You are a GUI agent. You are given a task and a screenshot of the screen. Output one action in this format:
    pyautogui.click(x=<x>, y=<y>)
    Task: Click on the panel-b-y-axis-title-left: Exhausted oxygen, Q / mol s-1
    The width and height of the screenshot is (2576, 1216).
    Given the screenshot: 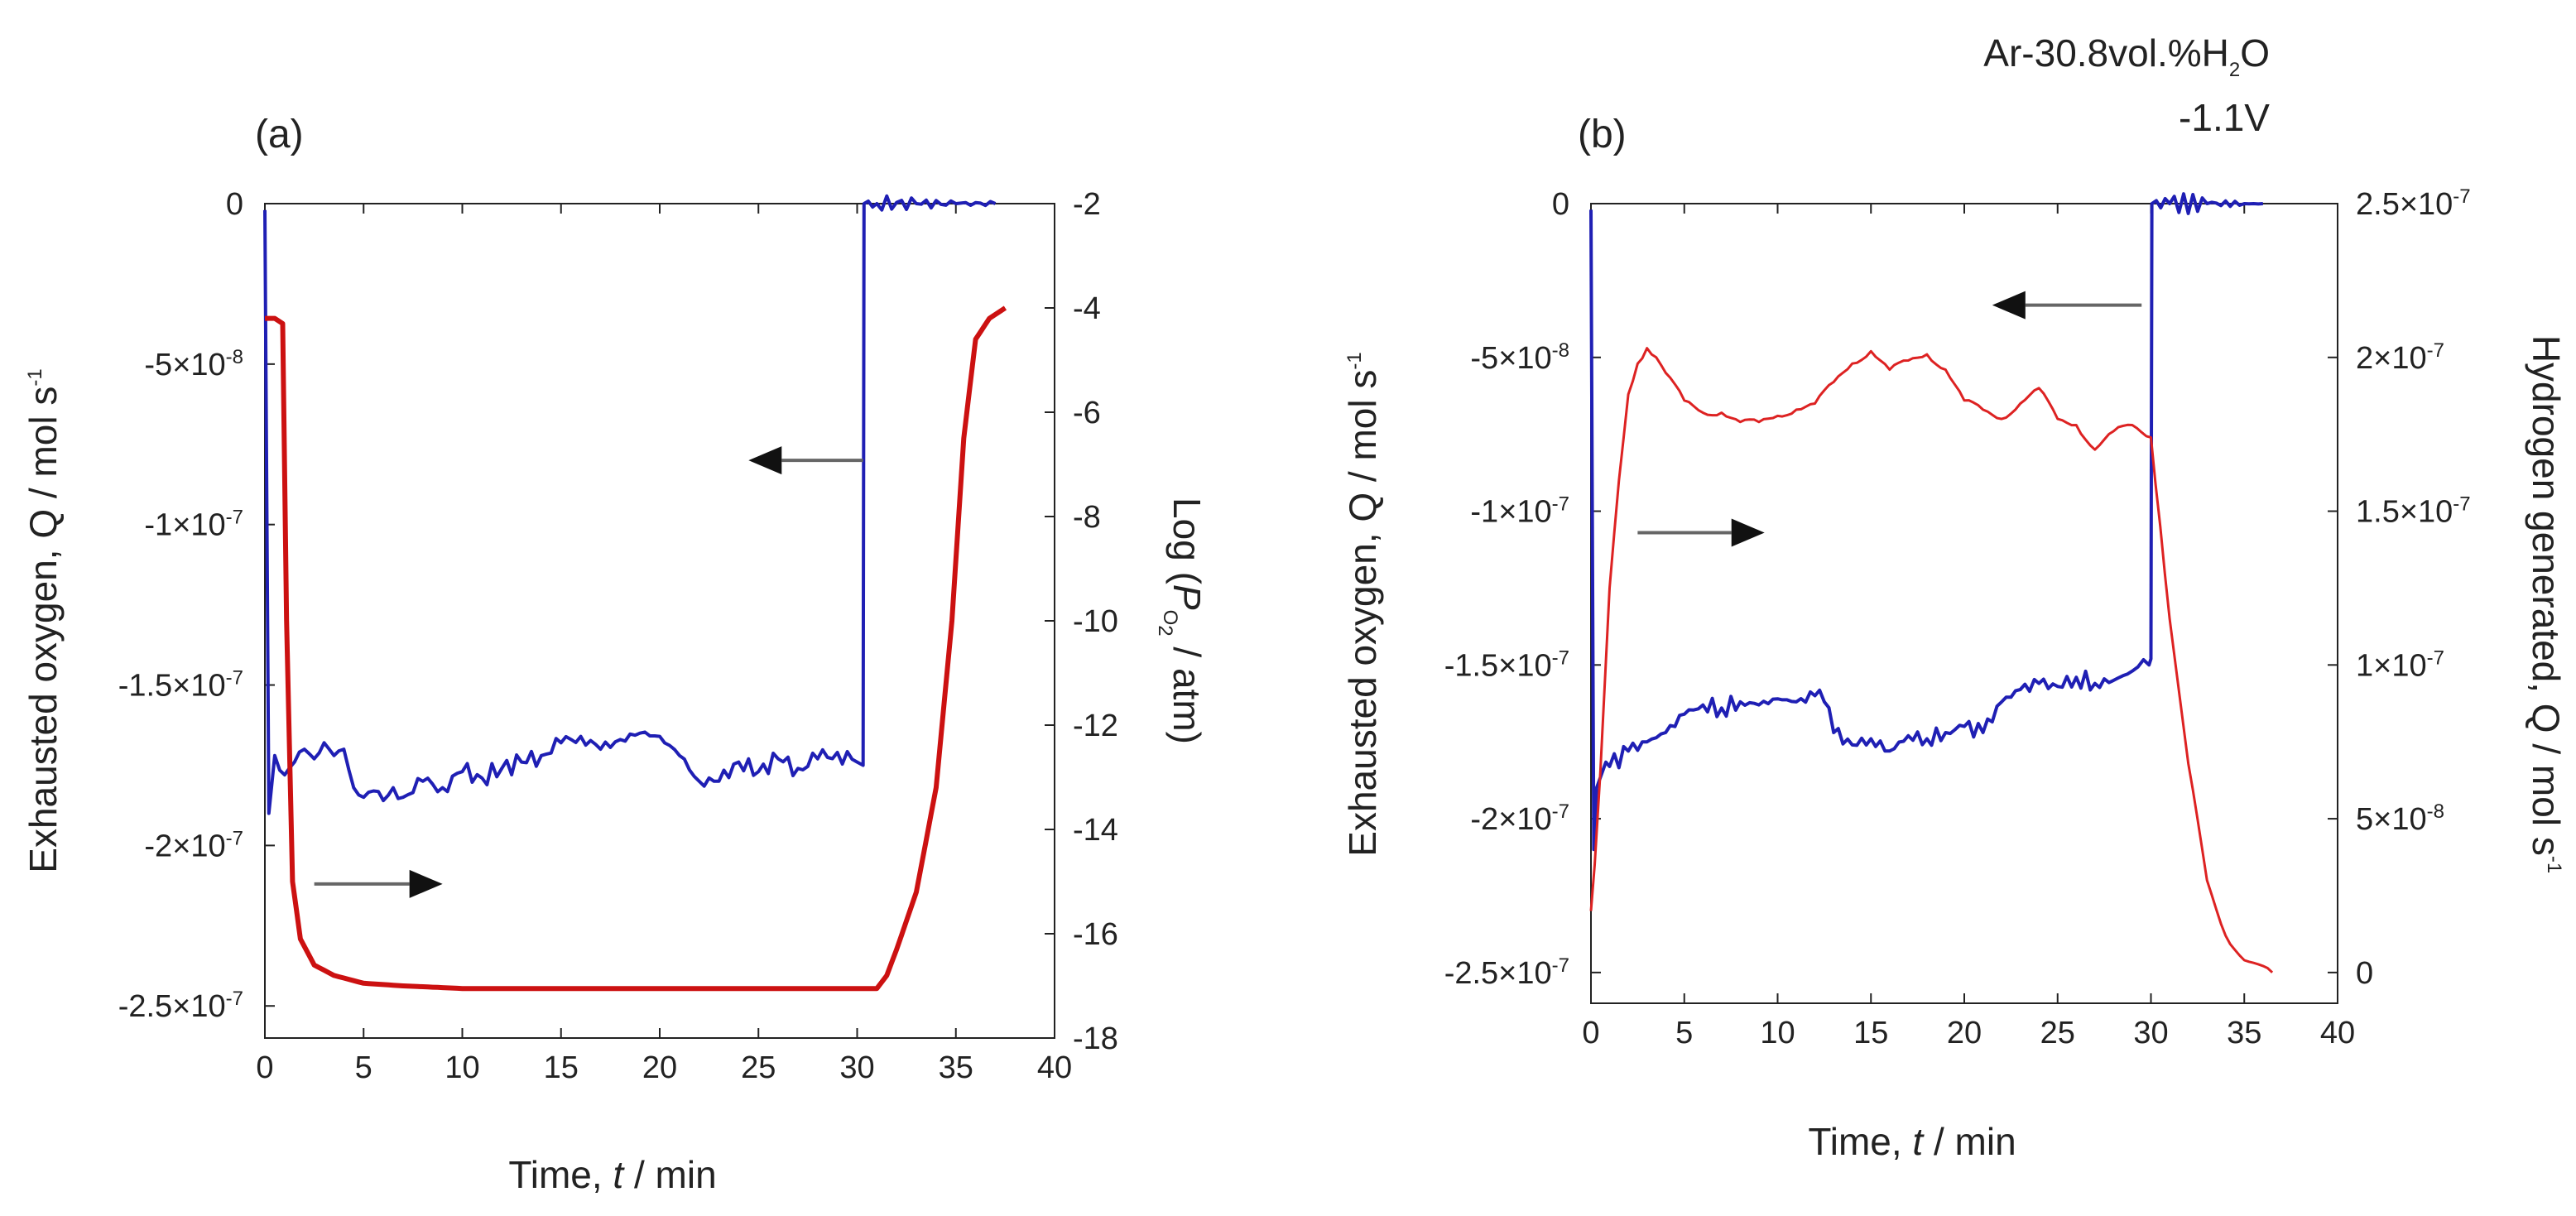 What is the action you would take?
    pyautogui.click(x=1362, y=604)
    